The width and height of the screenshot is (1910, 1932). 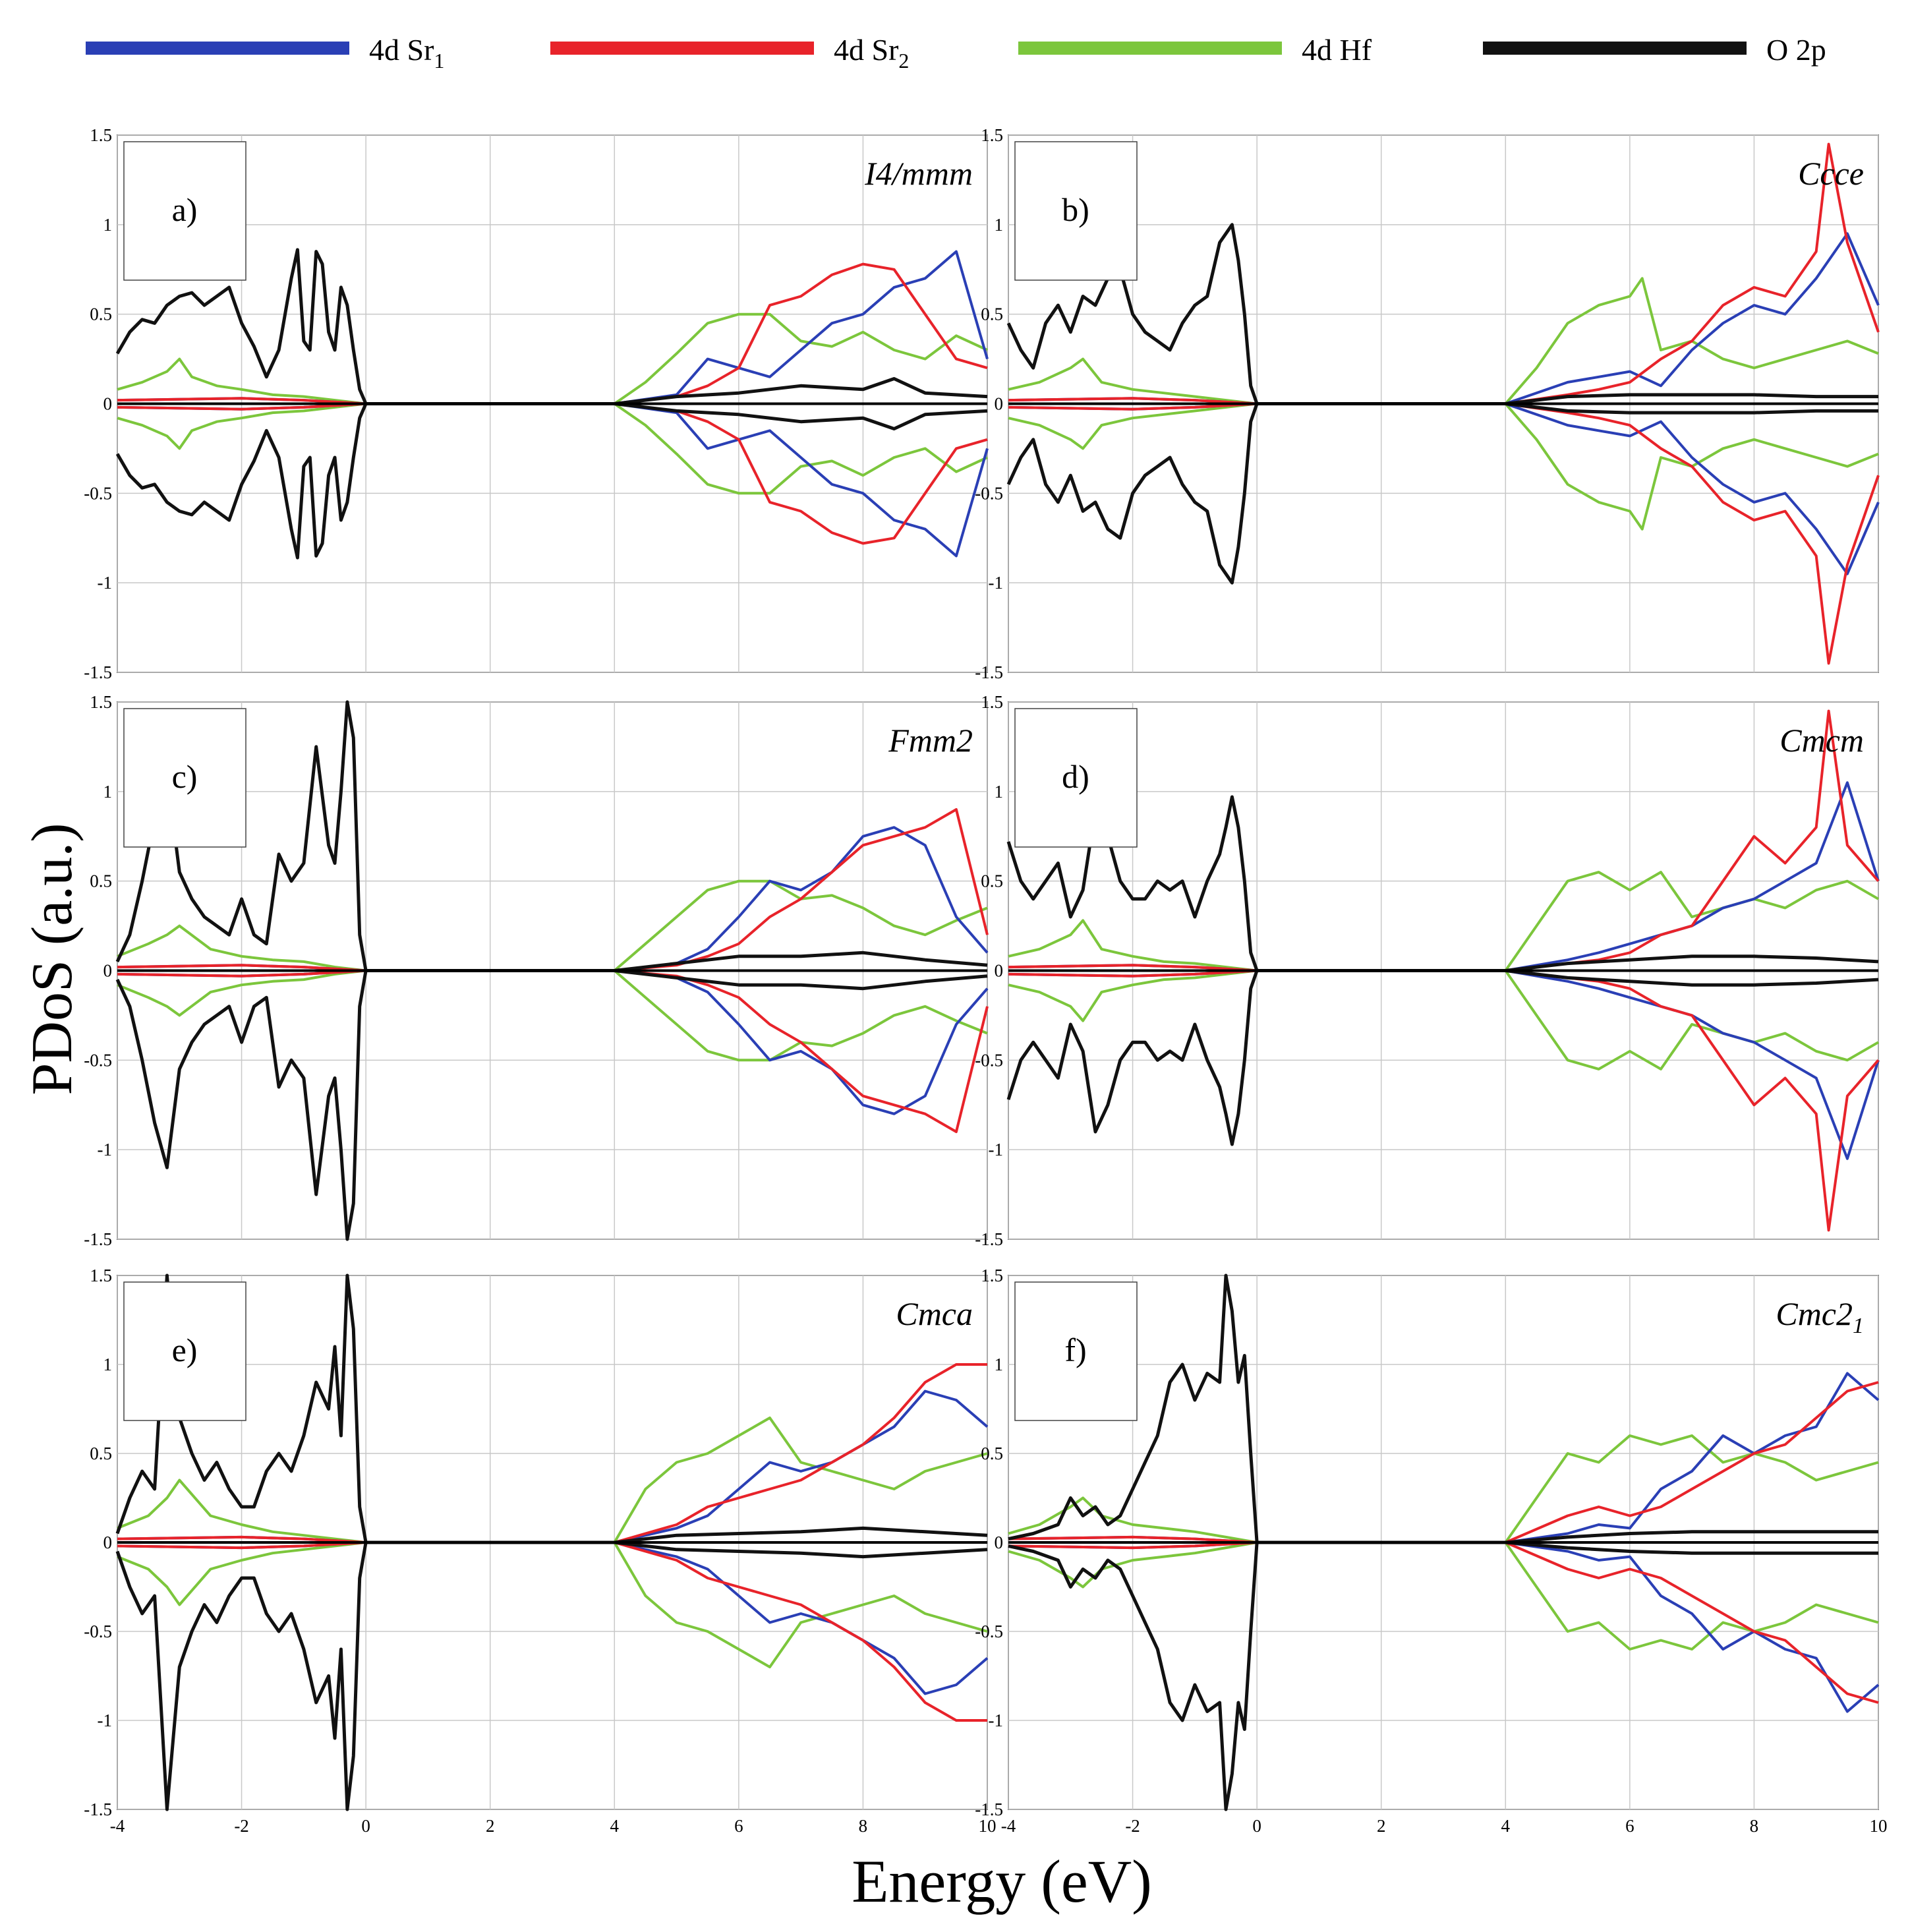 I want to click on legend-label-subscript: 2, so click(x=903, y=61).